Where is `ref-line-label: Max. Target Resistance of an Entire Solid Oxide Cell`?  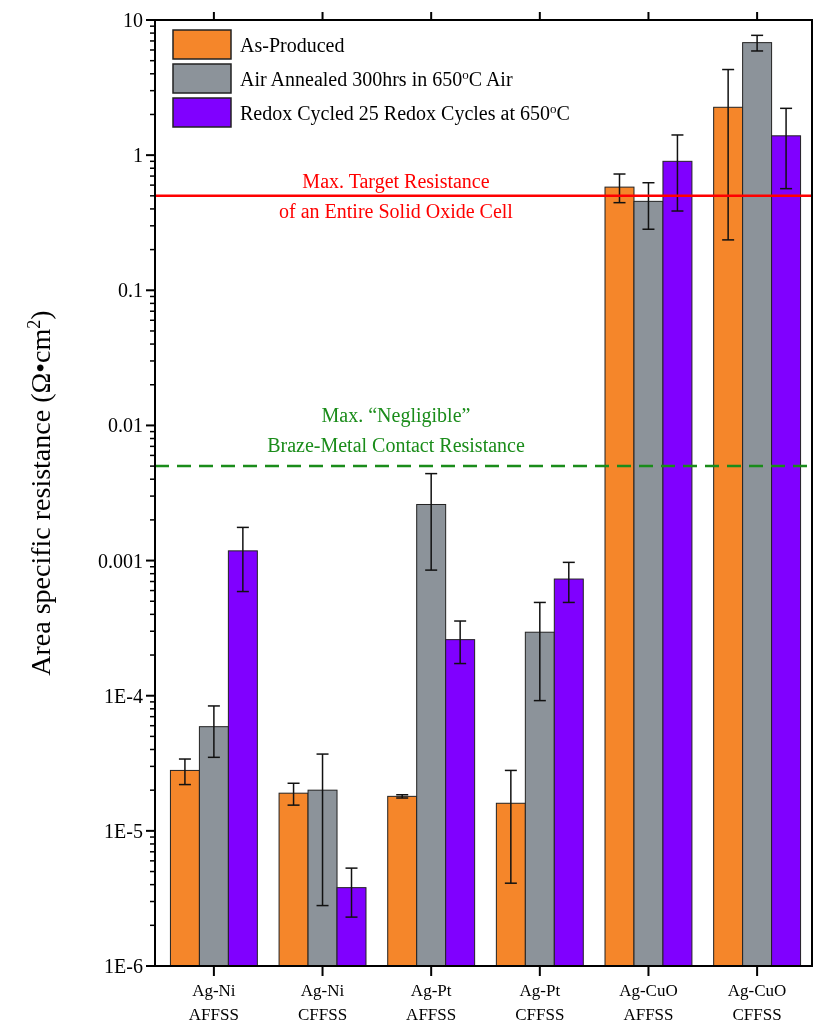
ref-line-label: Max. Target Resistance of an Entire Solid Oxide Cell is located at coordinates (396, 195).